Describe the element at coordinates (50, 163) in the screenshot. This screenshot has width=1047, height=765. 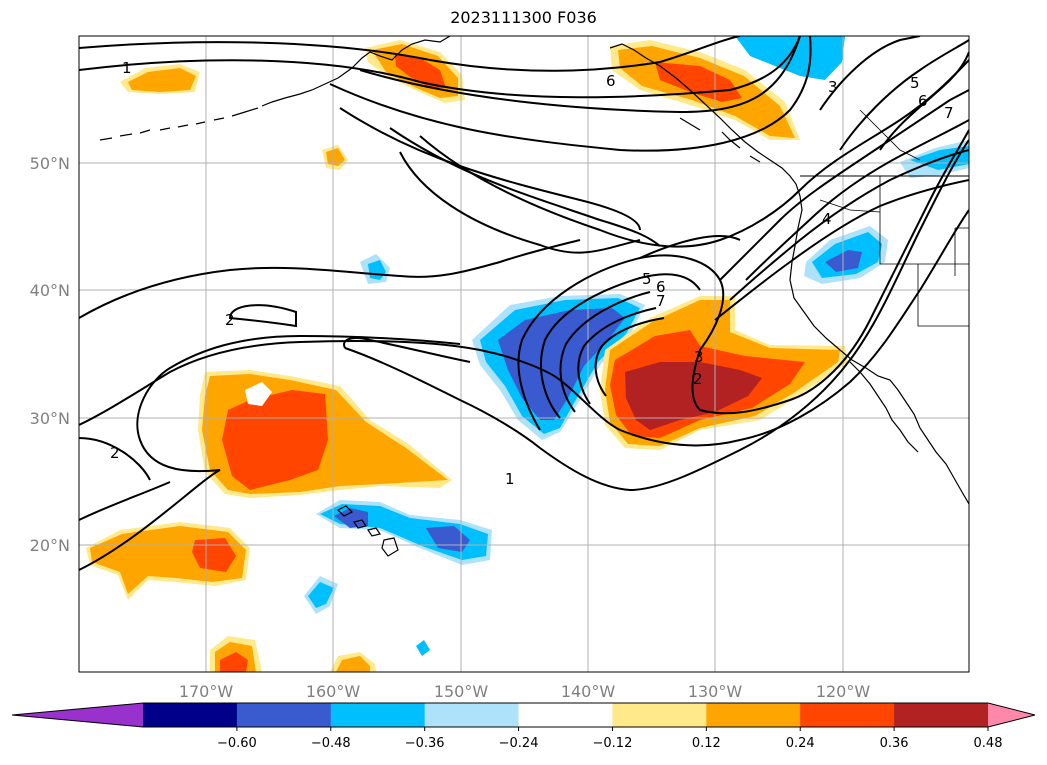
I see `lat-label-50n: 50°N` at that location.